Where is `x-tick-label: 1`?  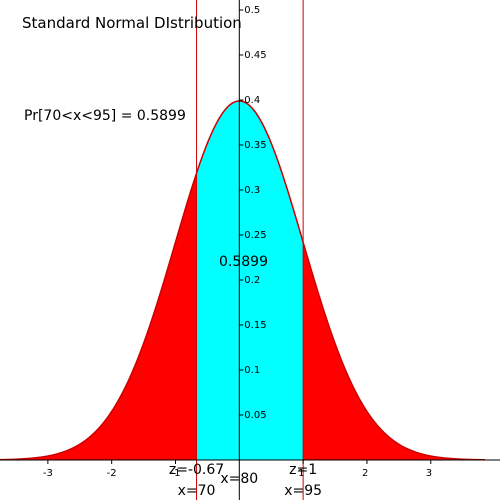 x-tick-label: 1 is located at coordinates (301, 473).